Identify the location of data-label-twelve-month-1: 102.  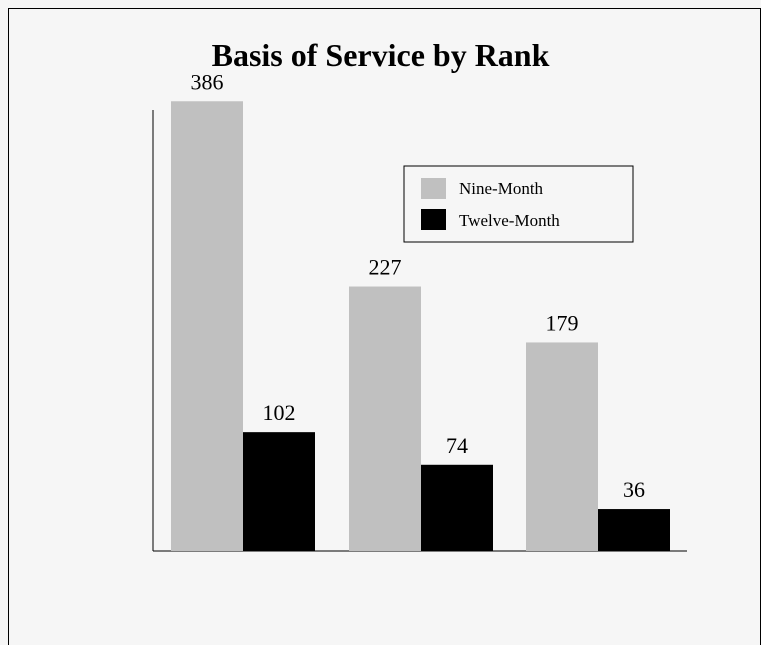
(279, 412).